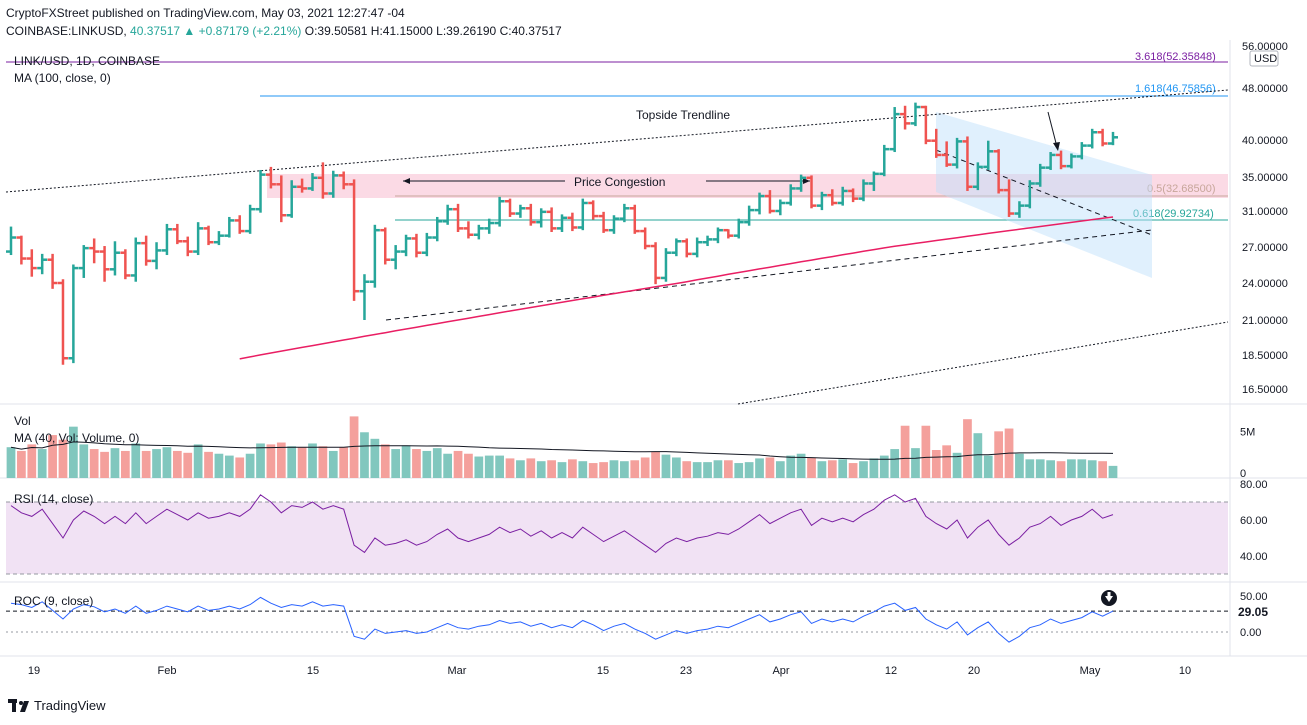  I want to click on rsi-label: RSI (14, close), so click(54, 499).